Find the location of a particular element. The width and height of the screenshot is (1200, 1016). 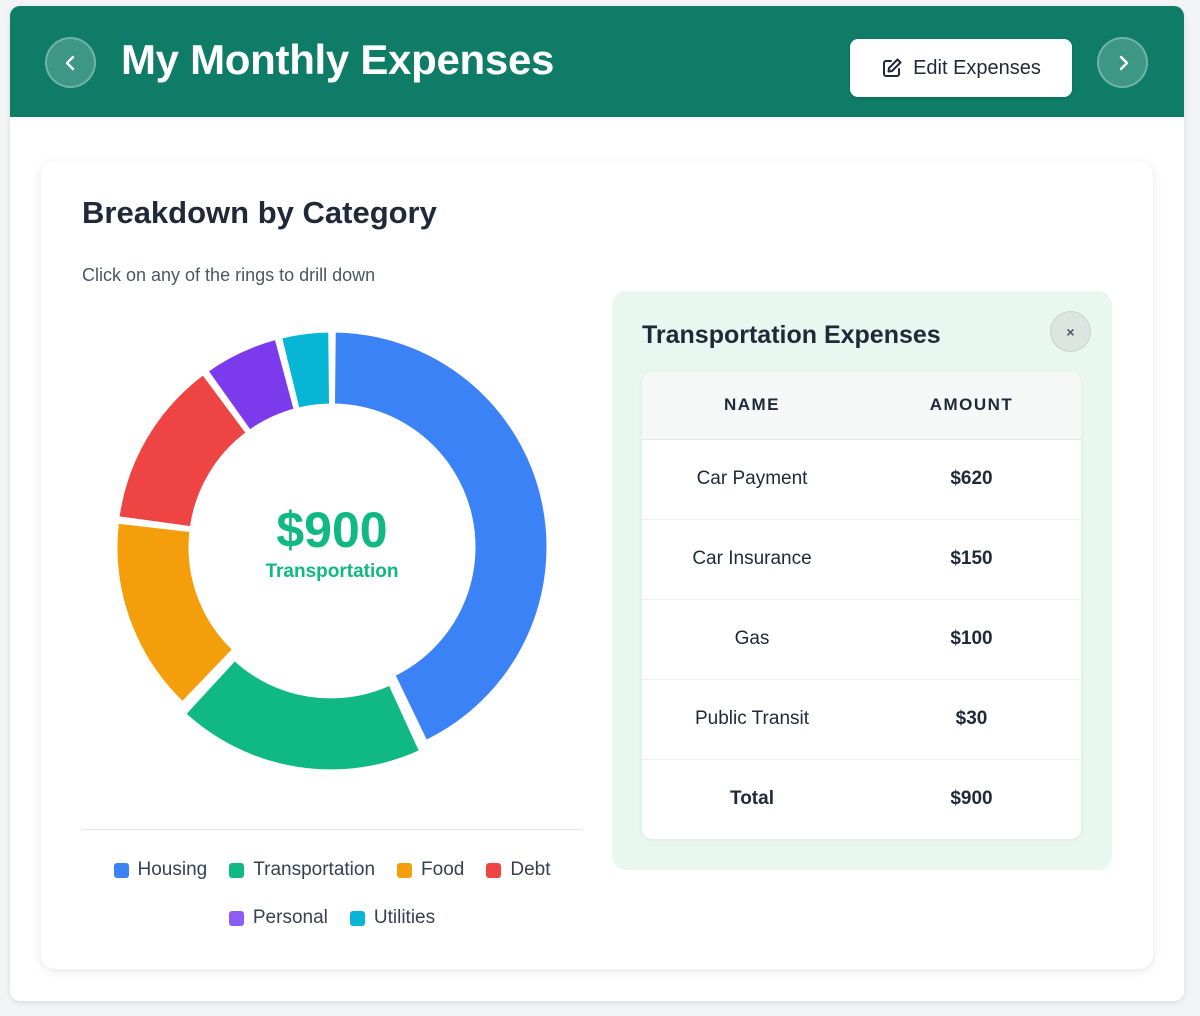

table-row: Car Insurance $150 is located at coordinates (861, 559).